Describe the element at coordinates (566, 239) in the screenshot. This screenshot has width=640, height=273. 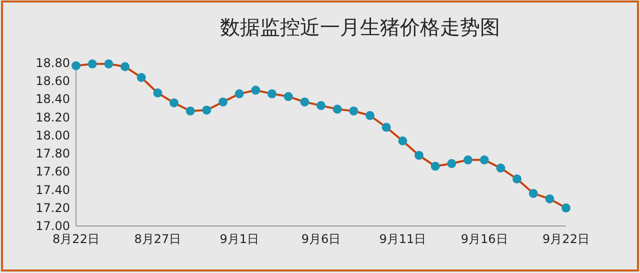
I see `x-tick-label: 9月22日` at that location.